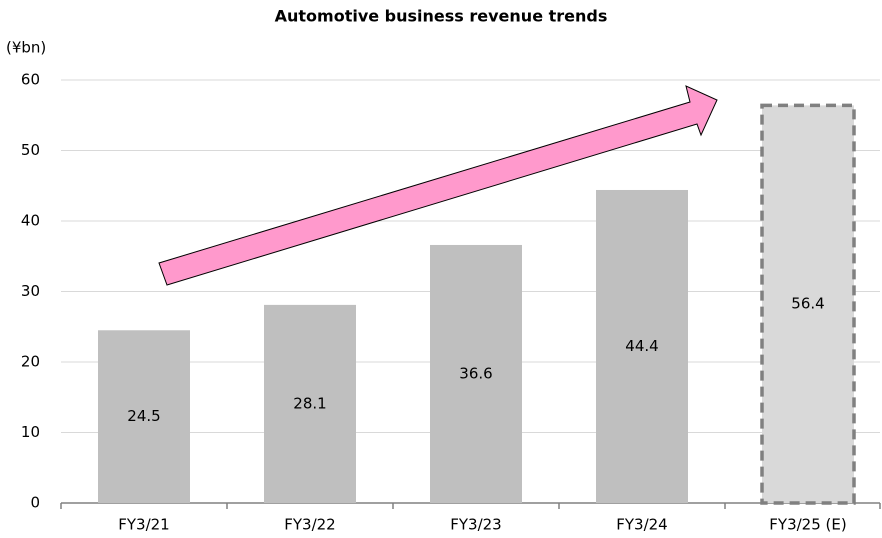 Image resolution: width=882 pixels, height=538 pixels. Describe the element at coordinates (441, 16) in the screenshot. I see `chart-title: Automotive business revenue trends` at that location.